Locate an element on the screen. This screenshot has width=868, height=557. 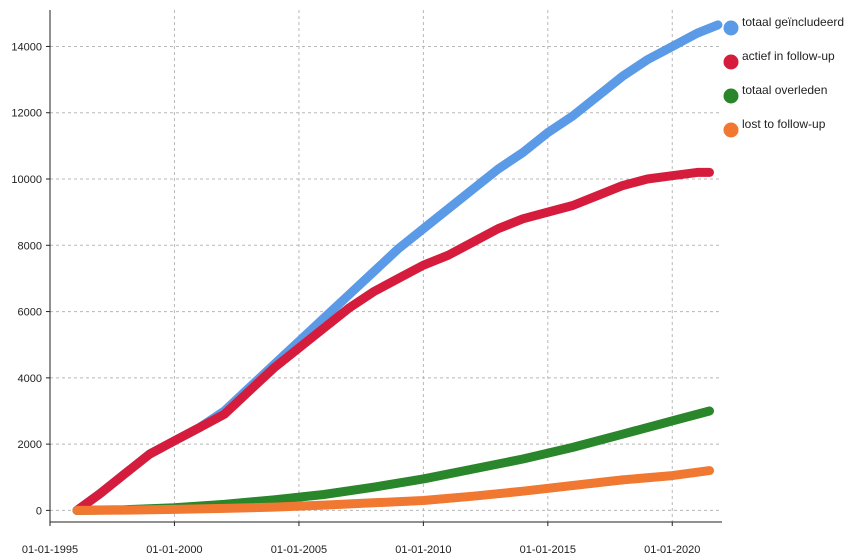
y-tick-label: 10000 is located at coordinates (26, 180).